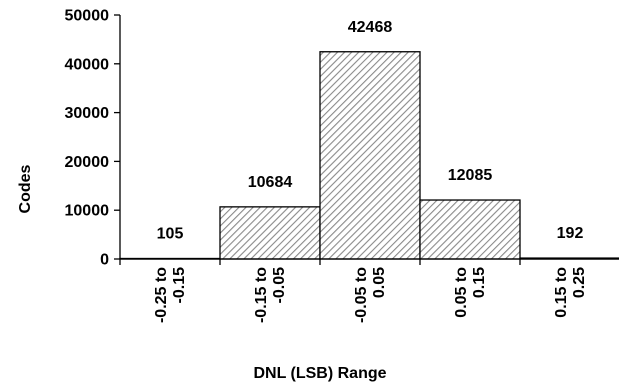 The height and width of the screenshot is (392, 619). Describe the element at coordinates (579, 282) in the screenshot. I see `x-tick-label-4-line-1: 0.25` at that location.